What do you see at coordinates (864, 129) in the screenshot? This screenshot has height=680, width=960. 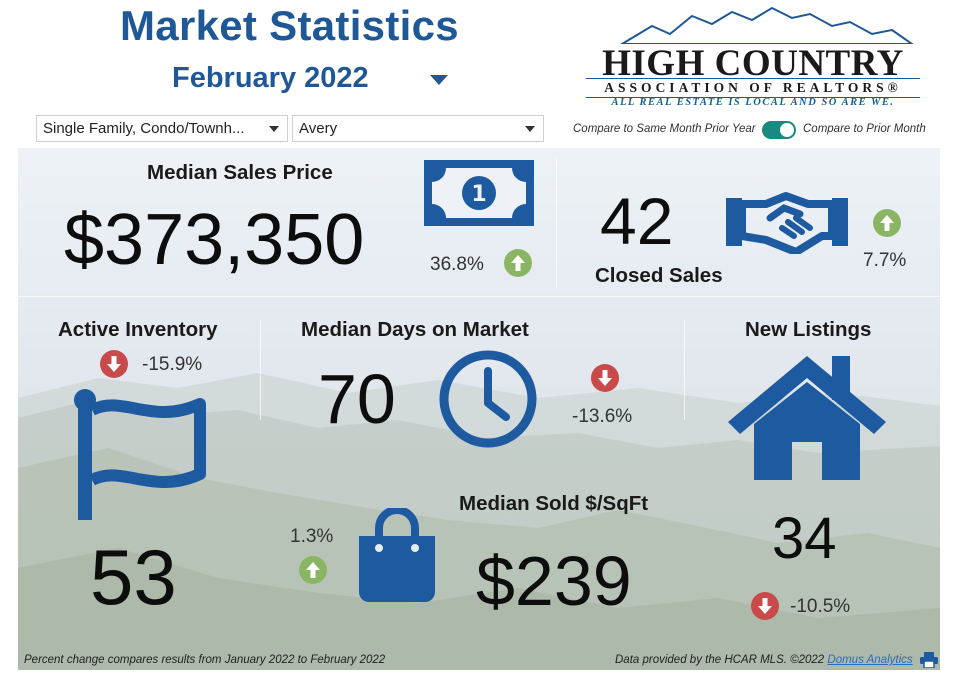 I see `compare-prior-month-label: Compare to Prior Month` at bounding box center [864, 129].